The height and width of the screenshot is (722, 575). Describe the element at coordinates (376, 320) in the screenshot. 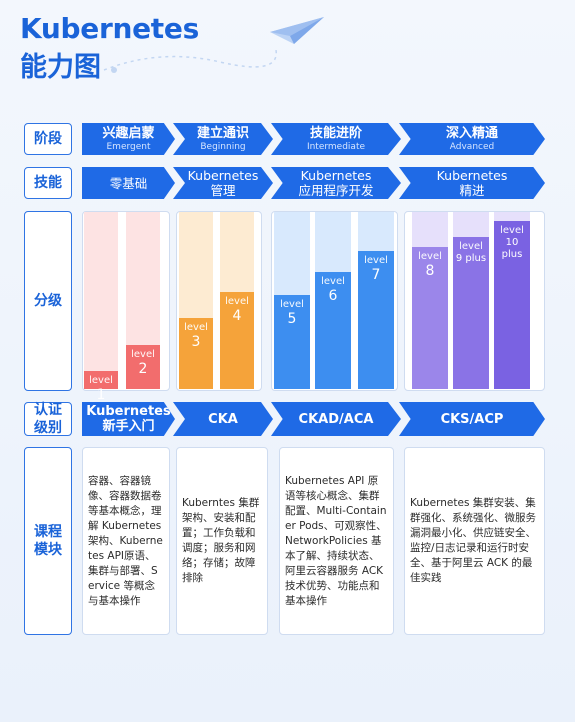

I see `level-bar-7: level 7` at that location.